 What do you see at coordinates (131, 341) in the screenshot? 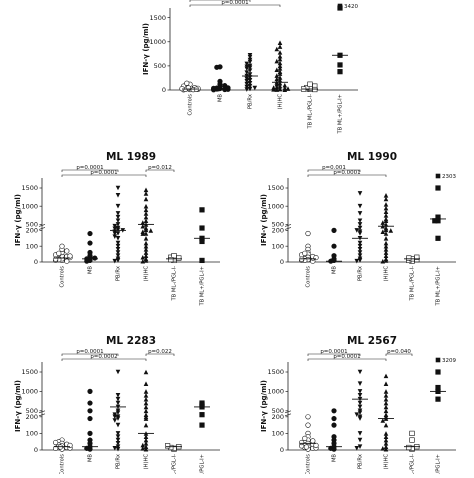
I see `panel-title: ML 2283` at bounding box center [131, 341].